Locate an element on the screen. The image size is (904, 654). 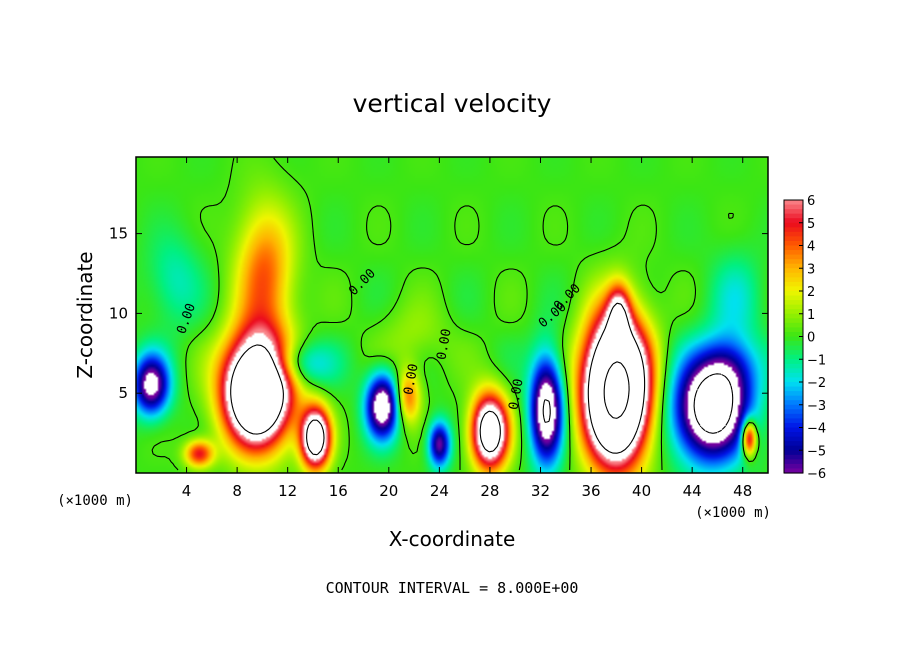
colorbar-tick-label: 1 is located at coordinates (811, 315).